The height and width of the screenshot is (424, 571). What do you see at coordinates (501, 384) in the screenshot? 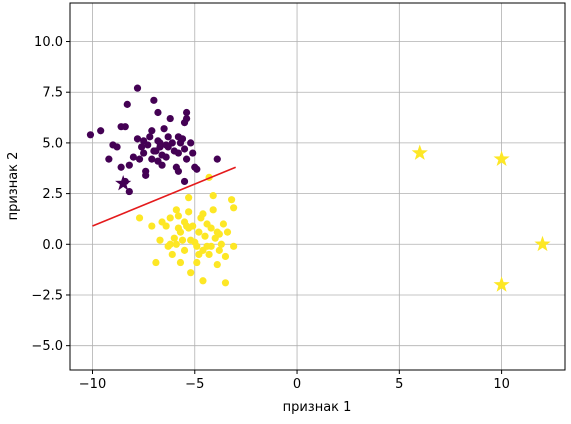
I see `x-tick-label: 10` at bounding box center [501, 384].